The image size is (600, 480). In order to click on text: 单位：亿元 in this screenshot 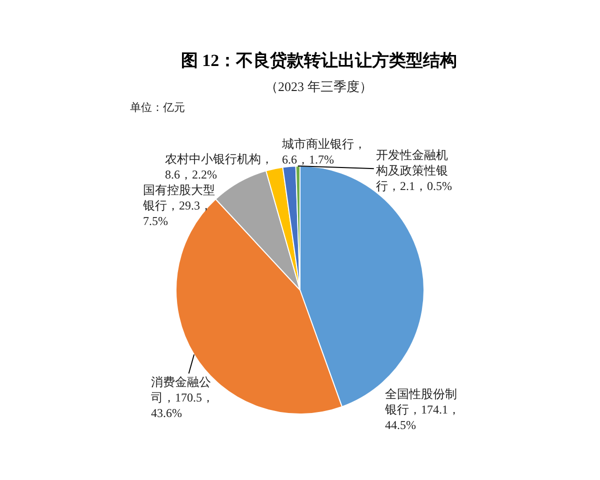, I will do `click(157, 107)`.